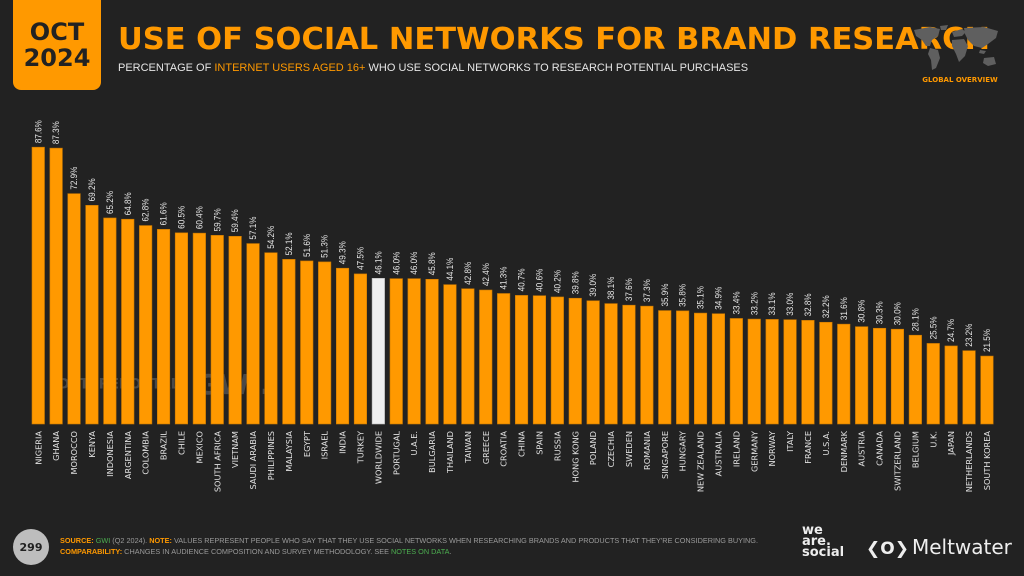 This screenshot has height=576, width=1024. I want to click on we-are-social-logo: we are. social, so click(823, 541).